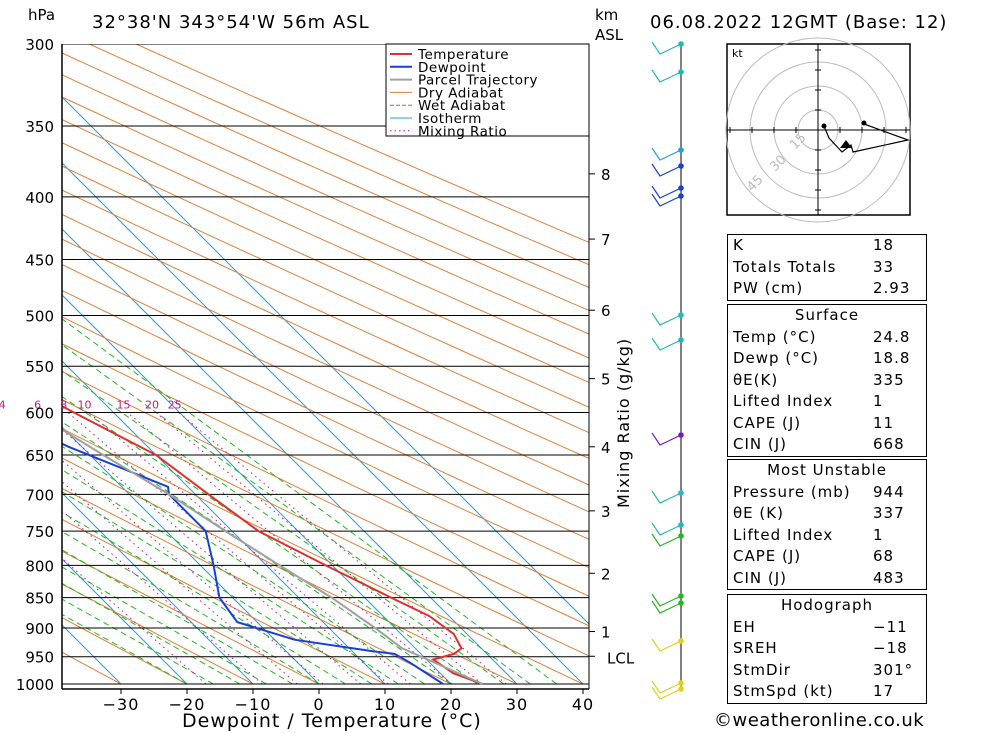 This screenshot has height=733, width=1000. What do you see at coordinates (890, 648) in the screenshot?
I see `hodograph-stat-value: −18` at bounding box center [890, 648].